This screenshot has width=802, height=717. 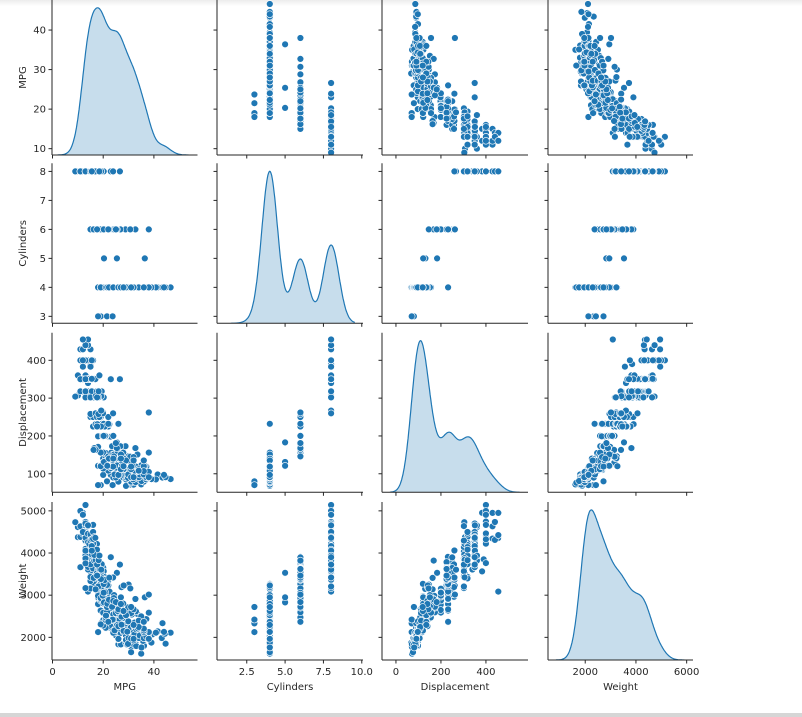 I want to click on x-tick-label: 200, so click(x=440, y=672).